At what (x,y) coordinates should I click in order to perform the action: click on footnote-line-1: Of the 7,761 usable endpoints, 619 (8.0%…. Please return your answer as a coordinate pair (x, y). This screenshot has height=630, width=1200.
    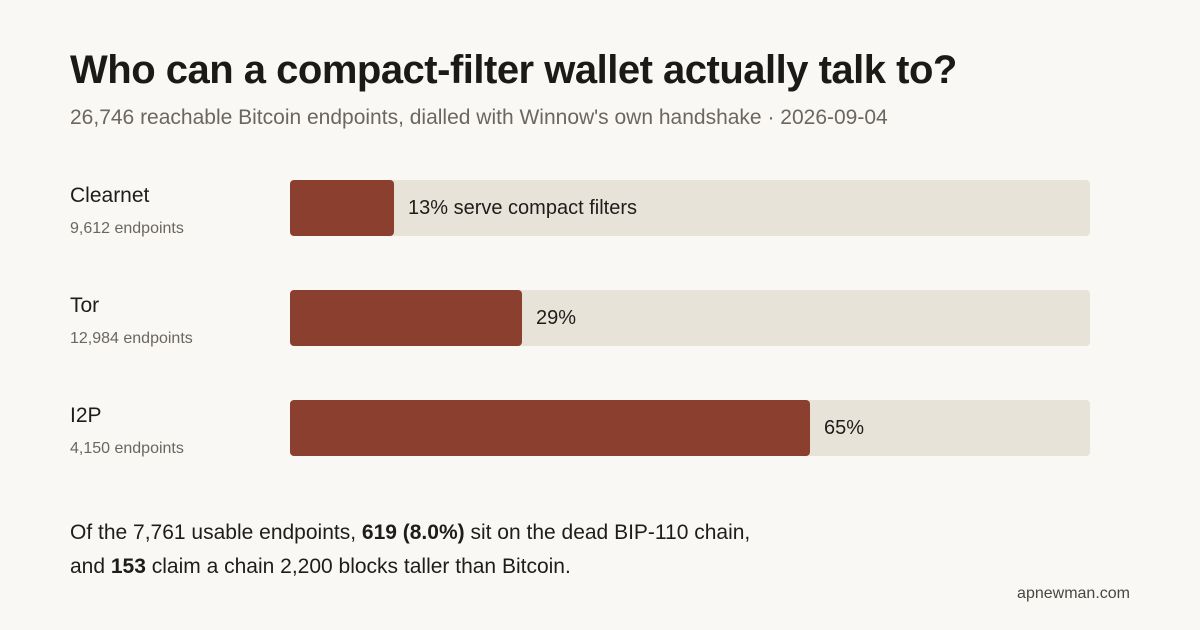
    Looking at the image, I should click on (410, 533).